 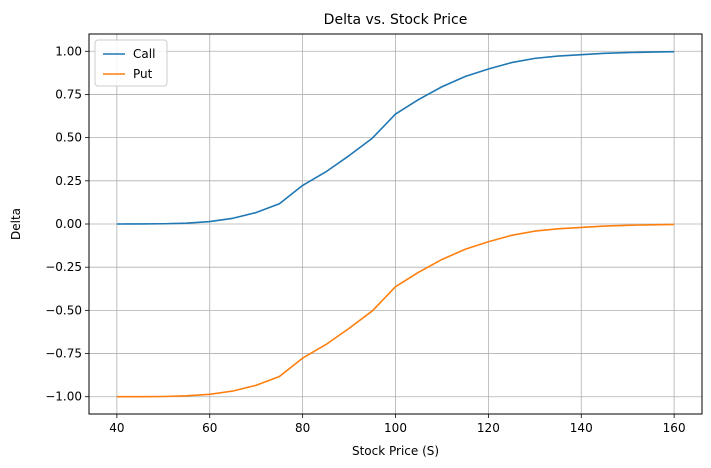 What do you see at coordinates (674, 428) in the screenshot?
I see `x-tick-label: 160` at bounding box center [674, 428].